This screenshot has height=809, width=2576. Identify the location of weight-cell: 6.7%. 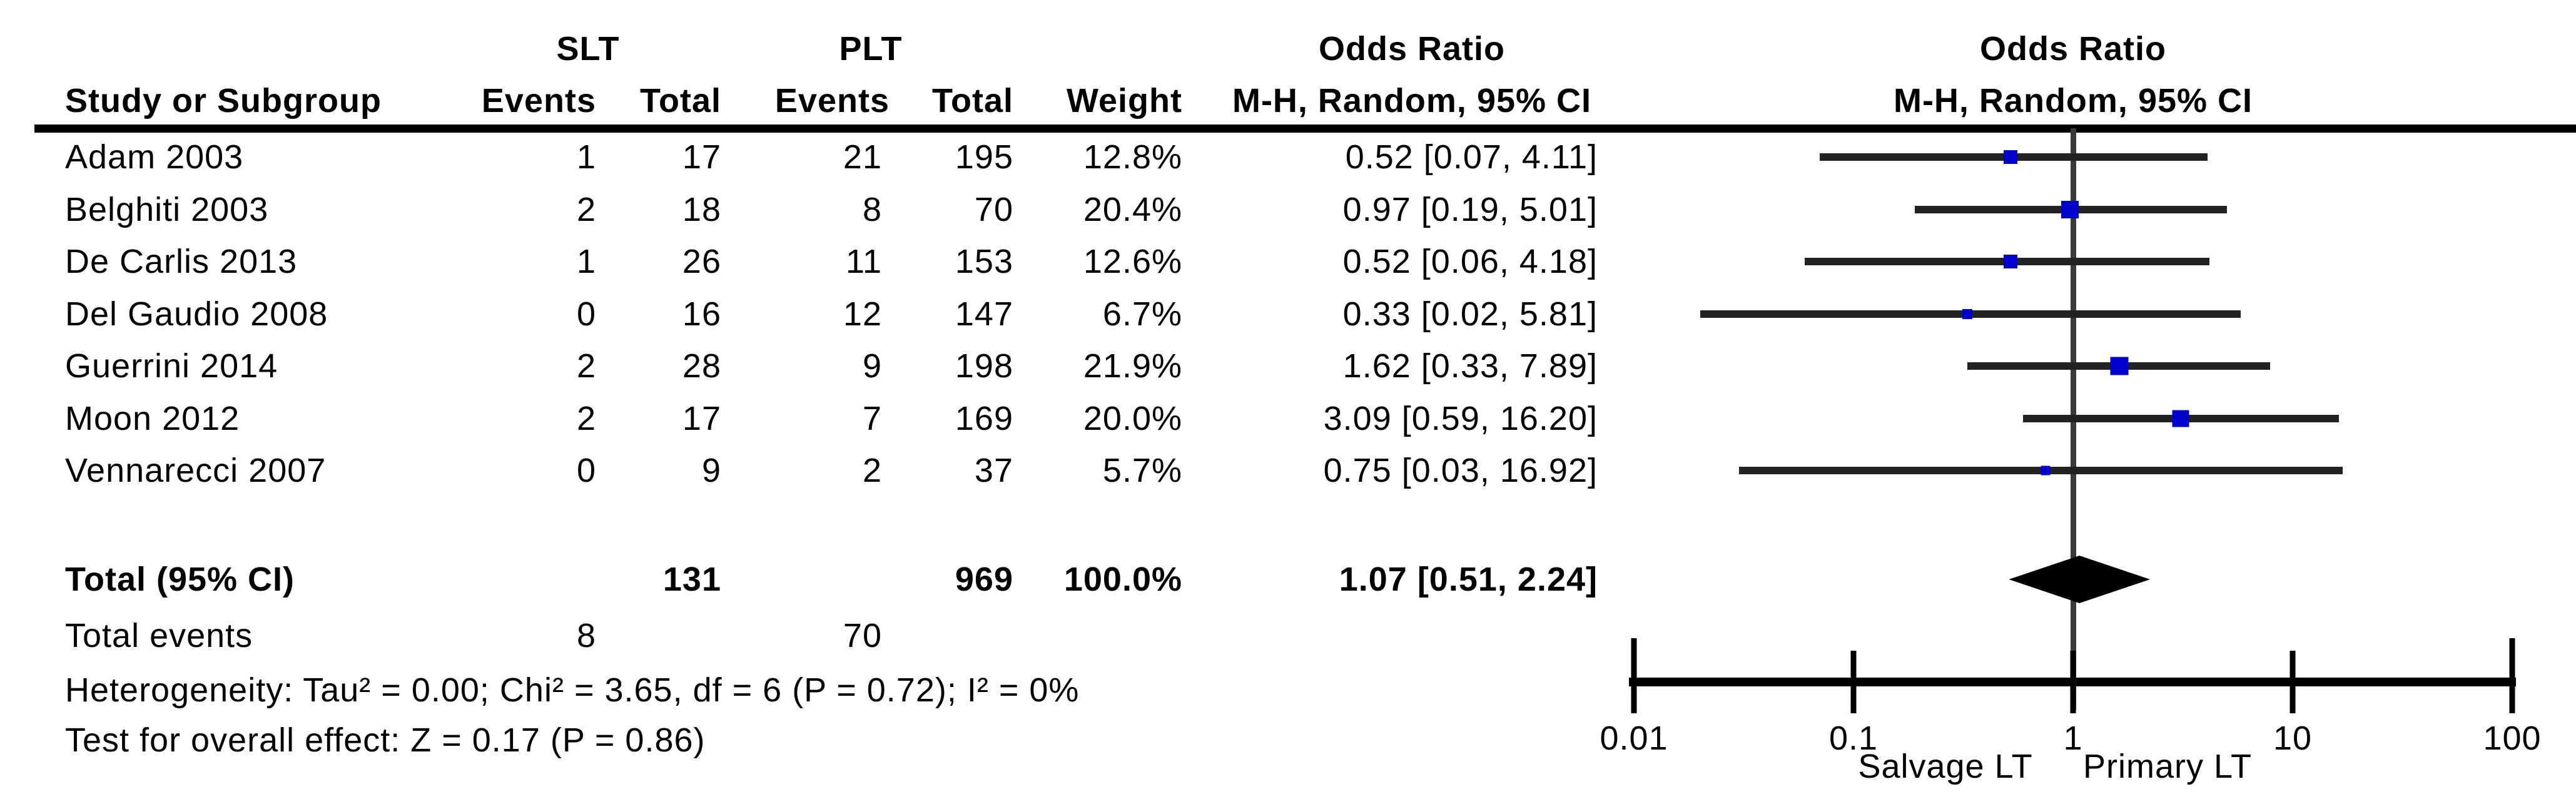
(1142, 314).